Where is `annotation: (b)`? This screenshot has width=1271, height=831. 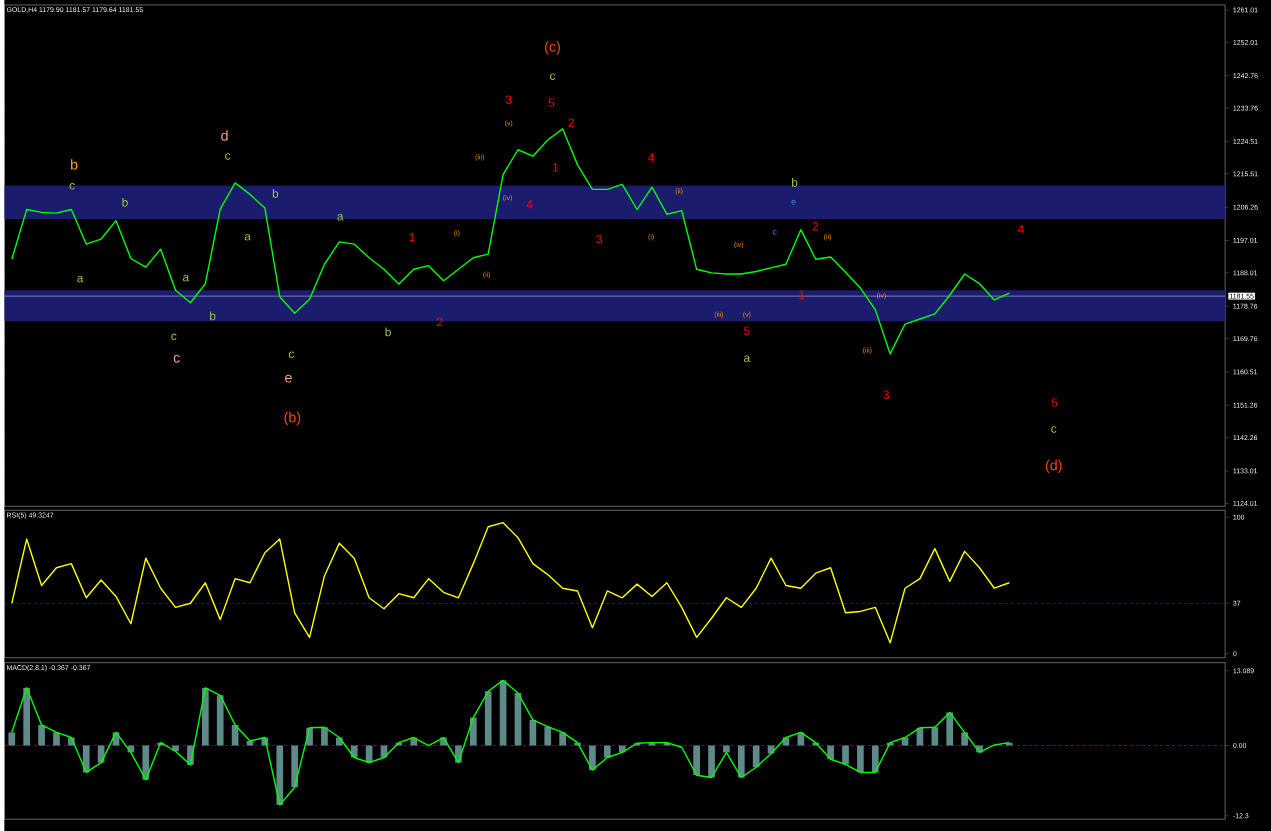 annotation: (b) is located at coordinates (292, 418).